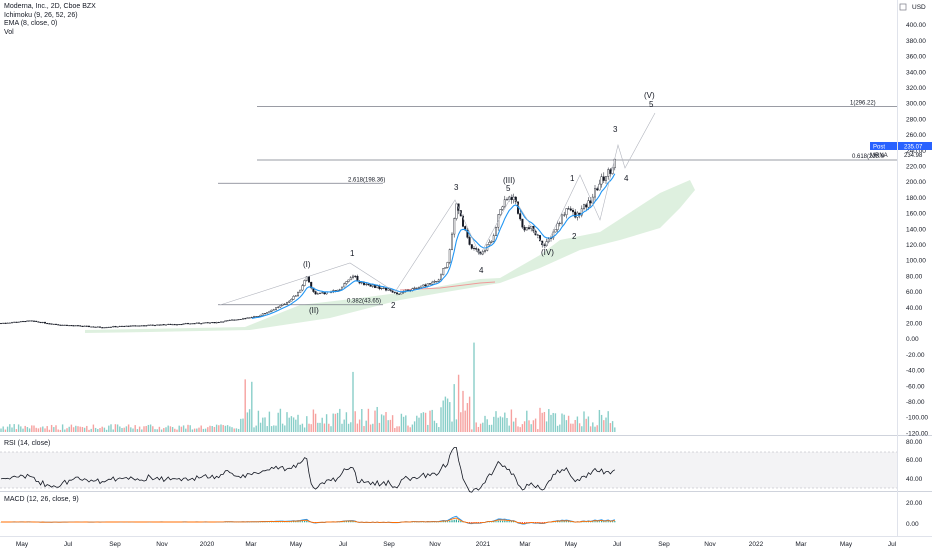 This screenshot has height=550, width=932. I want to click on macd-legend: MACD (12, 26, close, 9), so click(41, 499).